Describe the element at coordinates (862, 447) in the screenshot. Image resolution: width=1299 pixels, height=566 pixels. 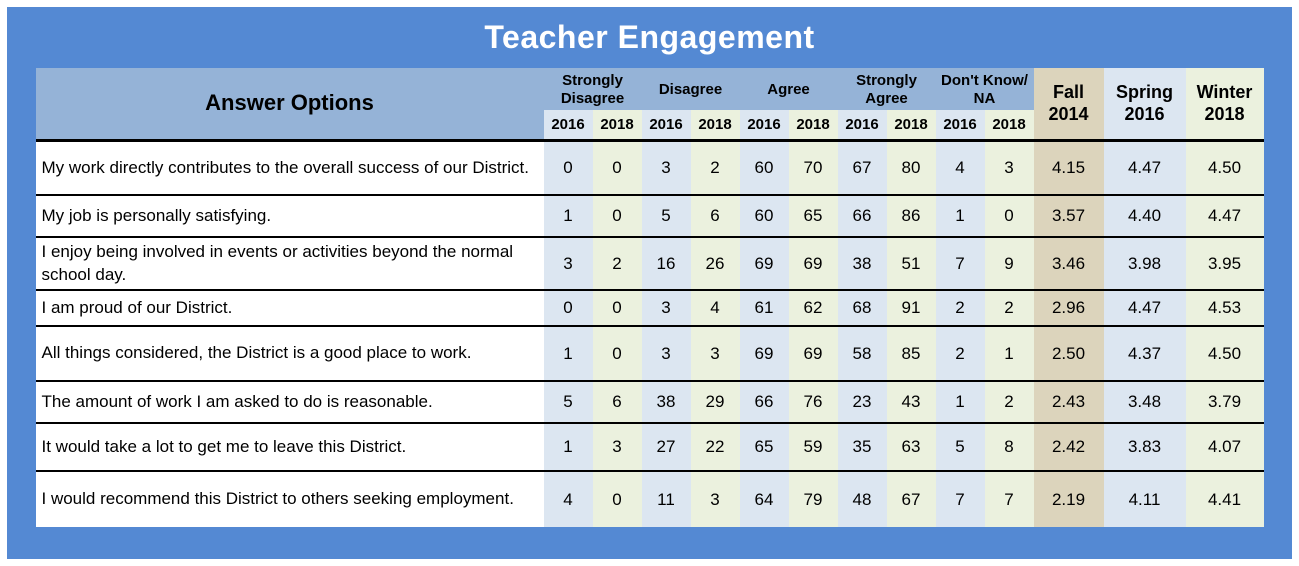
I see `value-cell: 35` at that location.